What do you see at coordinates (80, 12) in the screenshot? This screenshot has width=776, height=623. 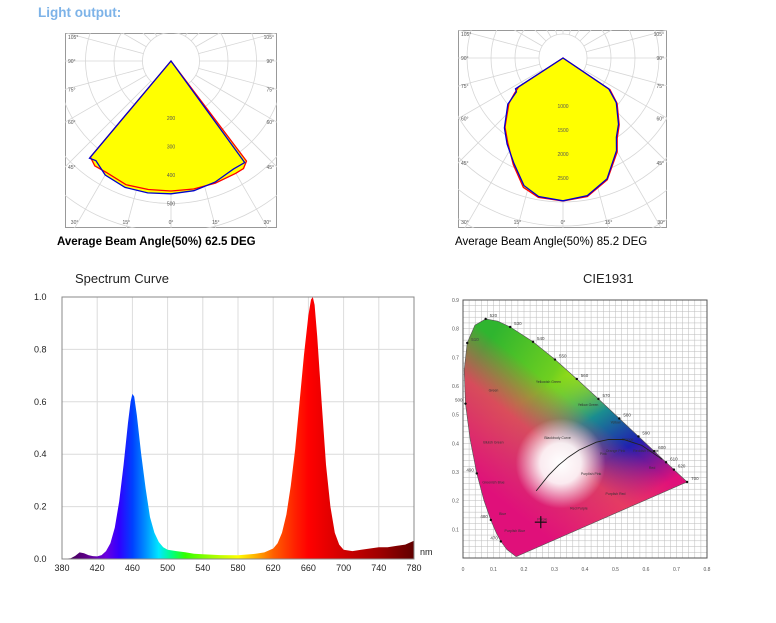 I see `section-title: Light output:` at bounding box center [80, 12].